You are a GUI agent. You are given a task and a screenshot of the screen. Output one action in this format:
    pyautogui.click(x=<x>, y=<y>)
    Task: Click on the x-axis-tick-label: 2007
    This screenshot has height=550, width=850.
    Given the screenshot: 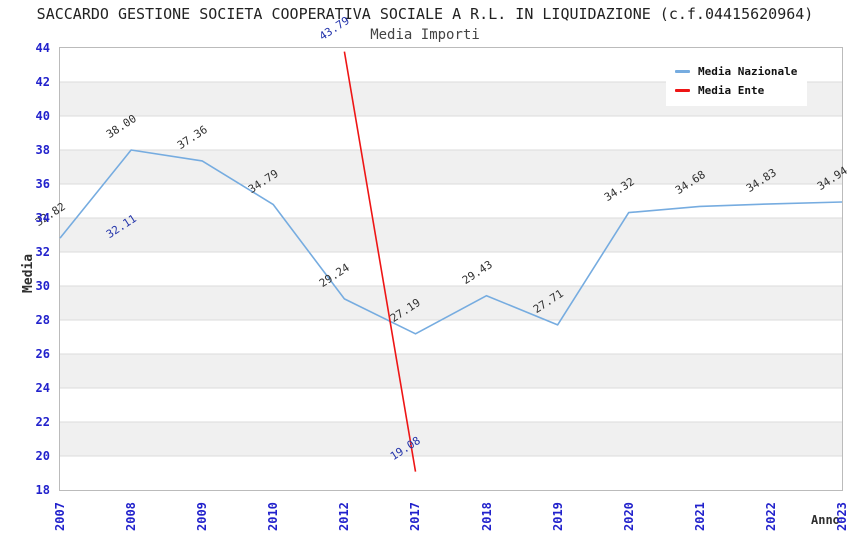 What is the action you would take?
    pyautogui.click(x=60, y=516)
    